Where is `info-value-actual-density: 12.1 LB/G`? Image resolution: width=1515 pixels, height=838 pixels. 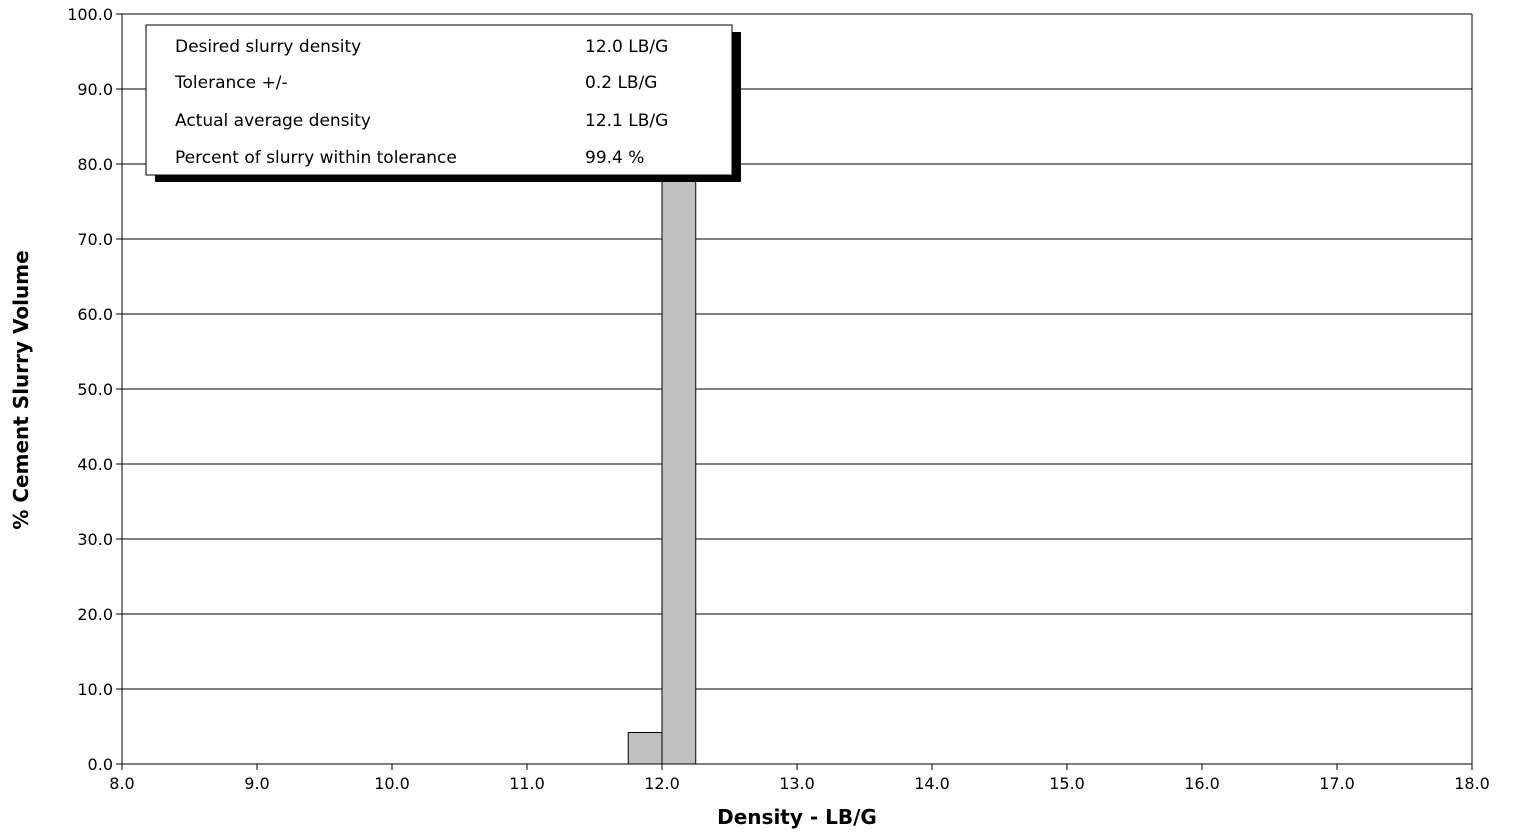
info-value-actual-density: 12.1 LB/G is located at coordinates (626, 121).